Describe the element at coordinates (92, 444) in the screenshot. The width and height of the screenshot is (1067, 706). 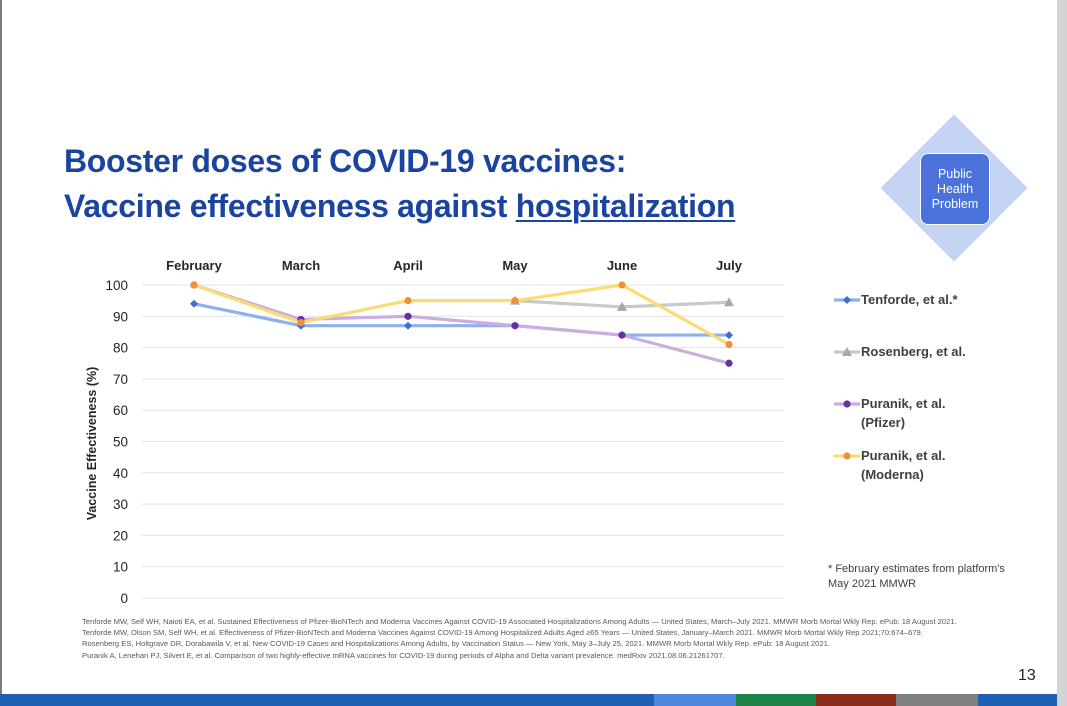
I see `y-axis-label: Vaccine Effectiveness (%)` at that location.